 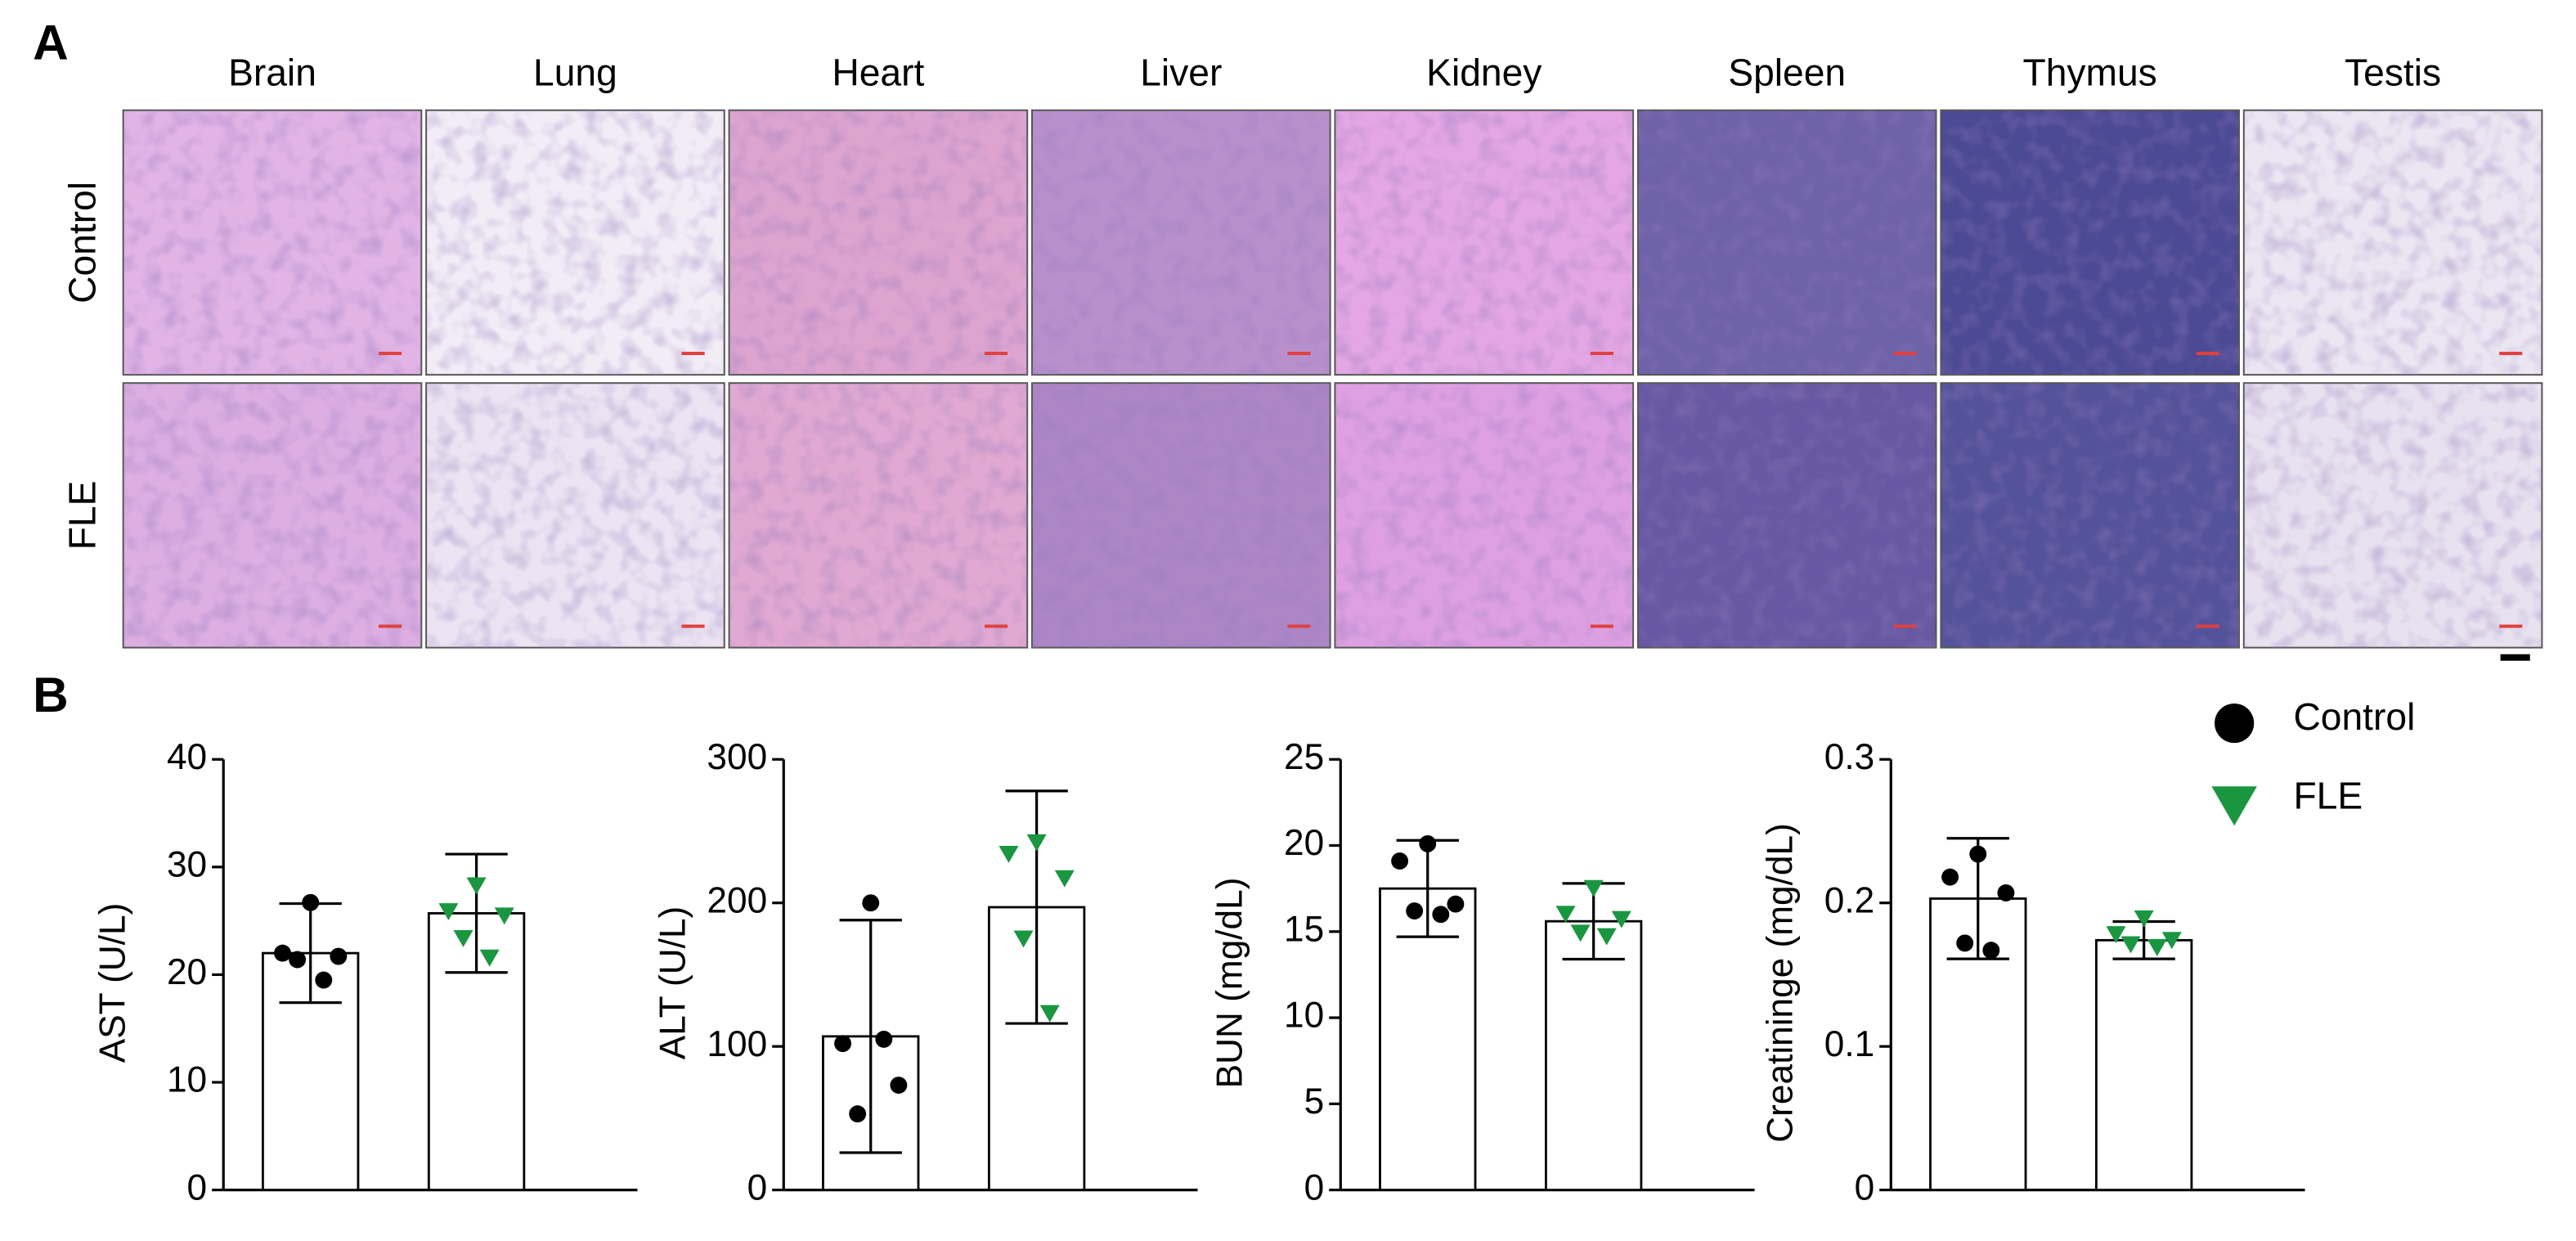 What do you see at coordinates (187, 865) in the screenshot?
I see `y-tick-label: 30` at bounding box center [187, 865].